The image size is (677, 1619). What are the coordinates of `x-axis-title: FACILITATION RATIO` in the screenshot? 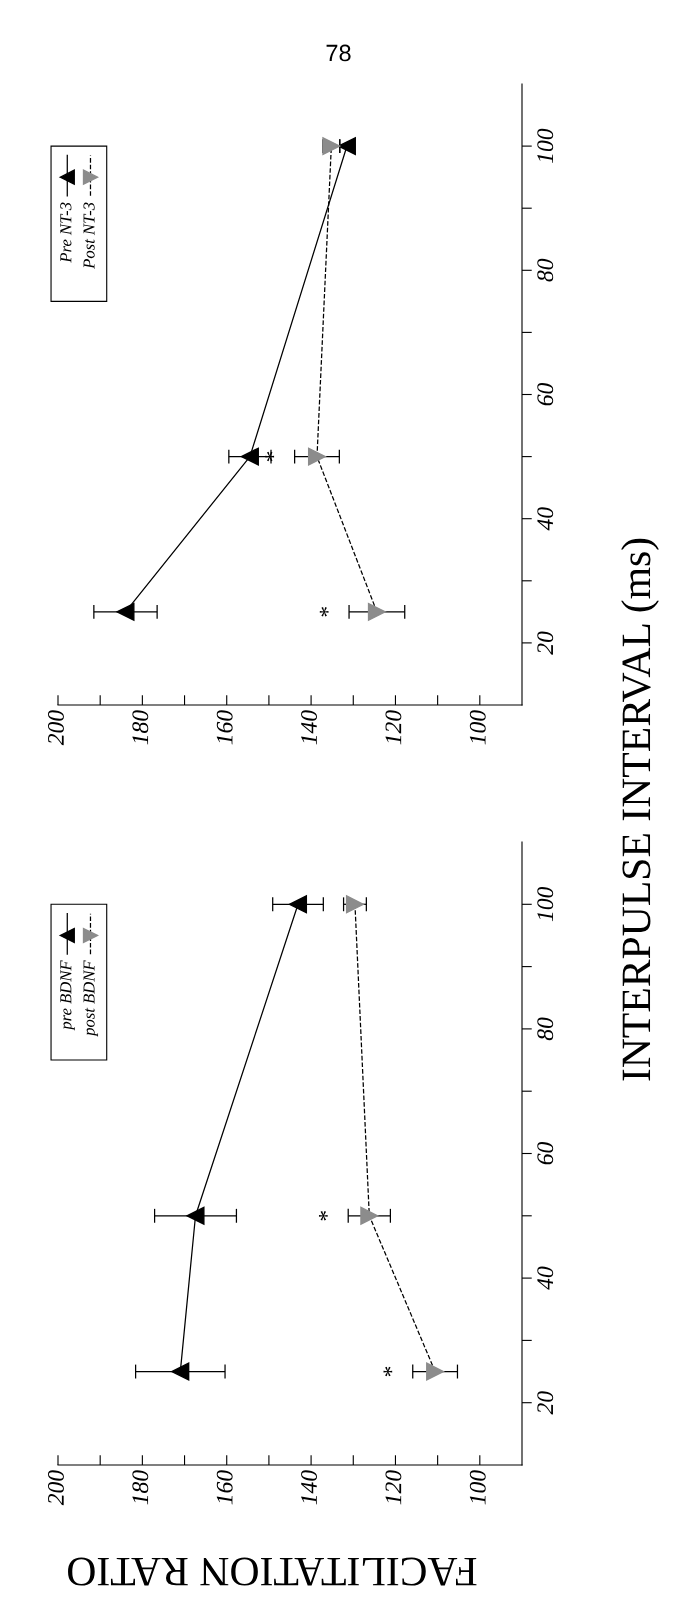 It's located at (272, 1571).